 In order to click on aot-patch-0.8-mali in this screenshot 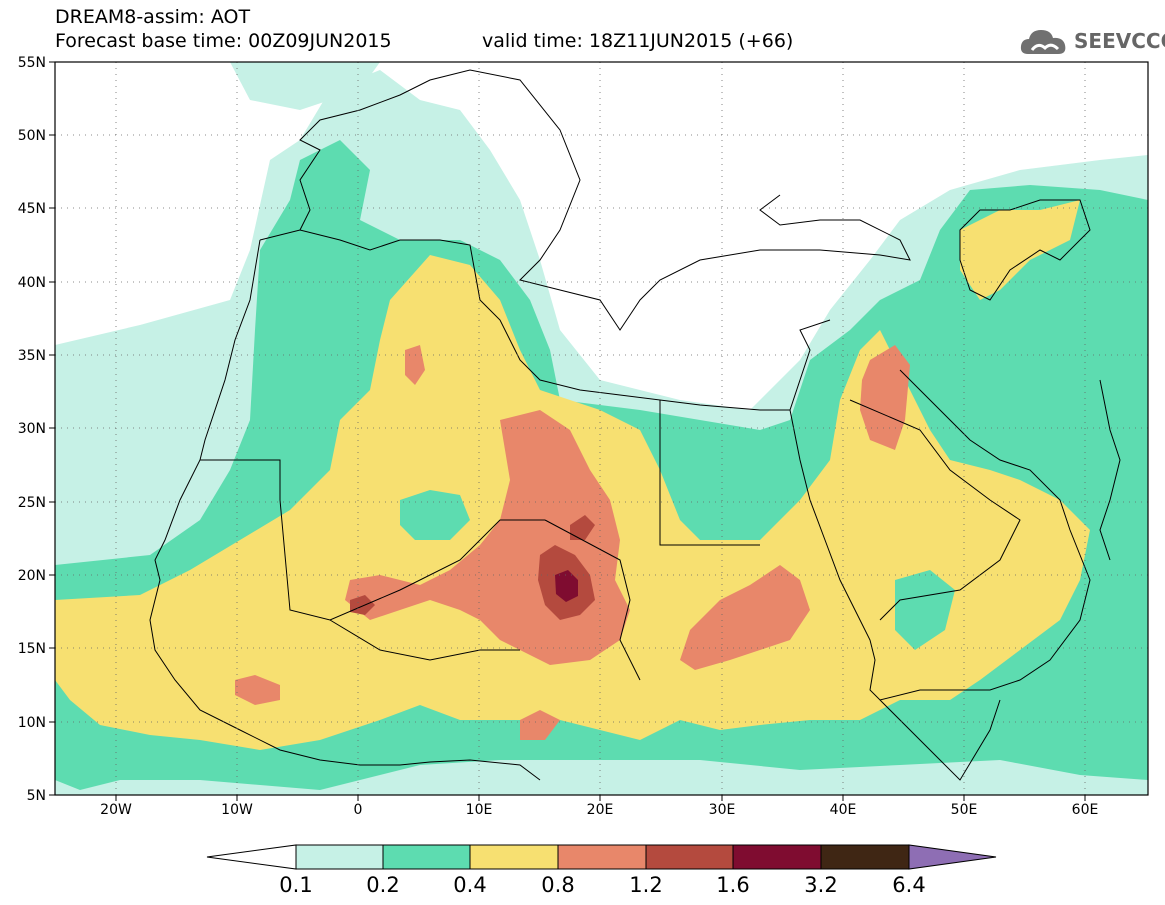, I will do `click(257, 690)`.